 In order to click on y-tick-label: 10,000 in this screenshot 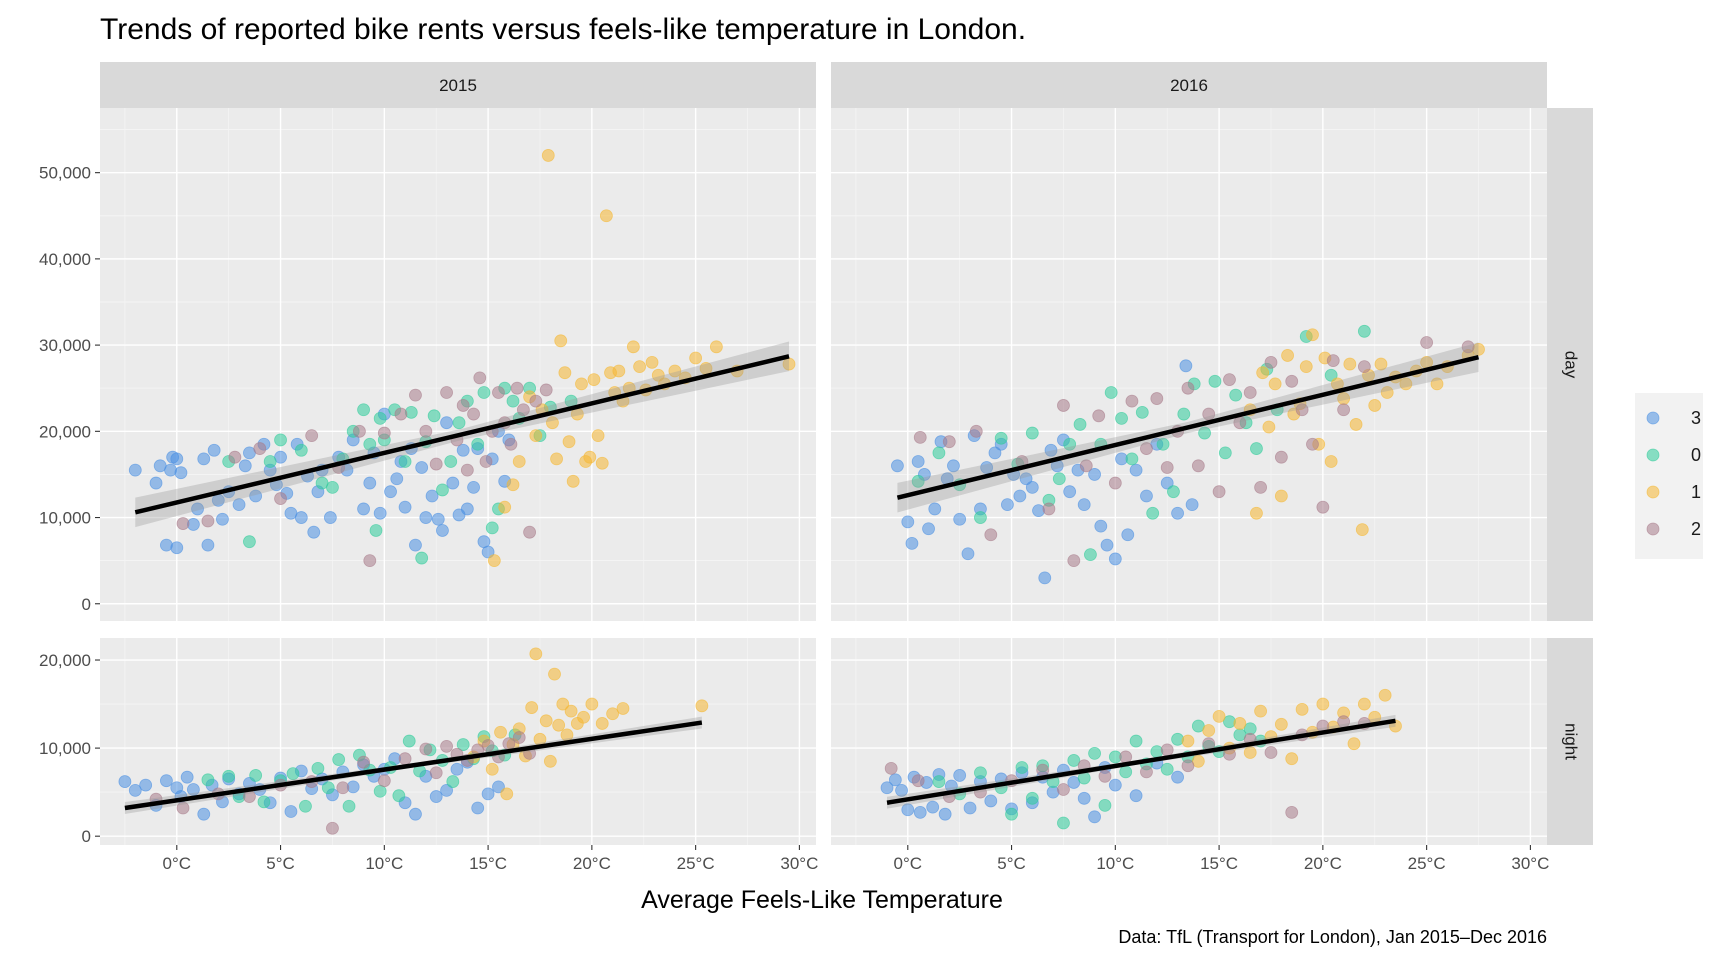, I will do `click(65, 748)`.